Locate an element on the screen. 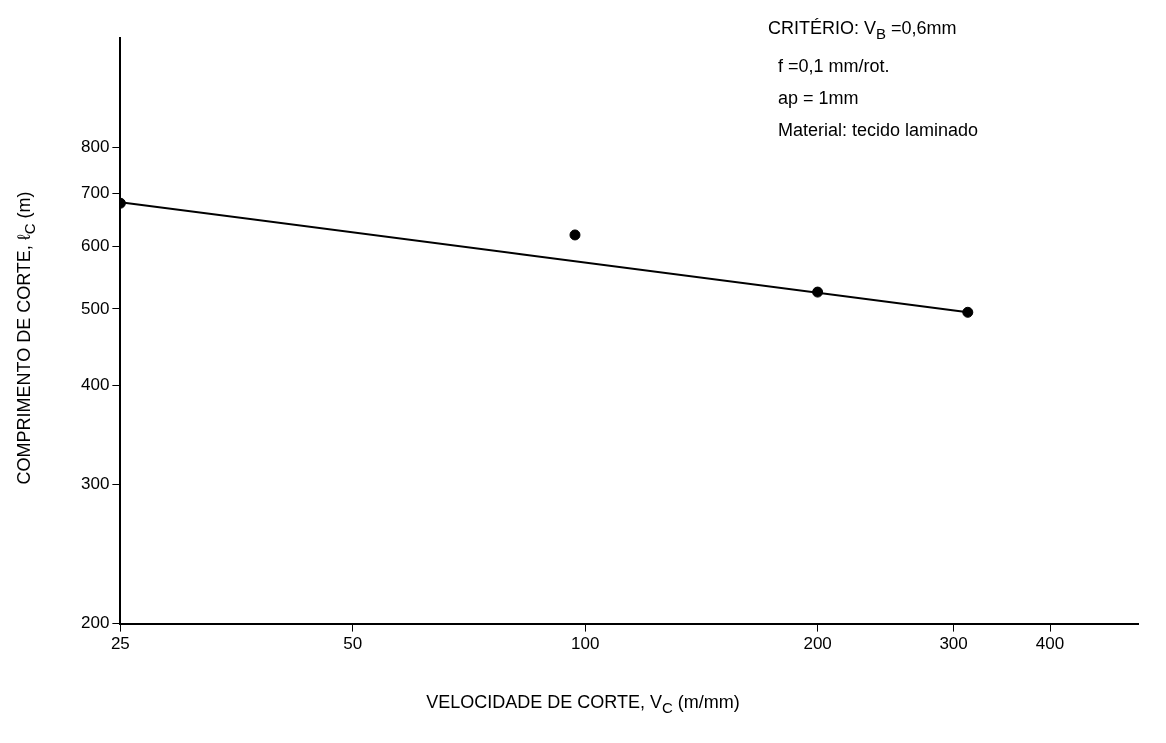  annotation: Material: tecido laminado is located at coordinates (878, 130).